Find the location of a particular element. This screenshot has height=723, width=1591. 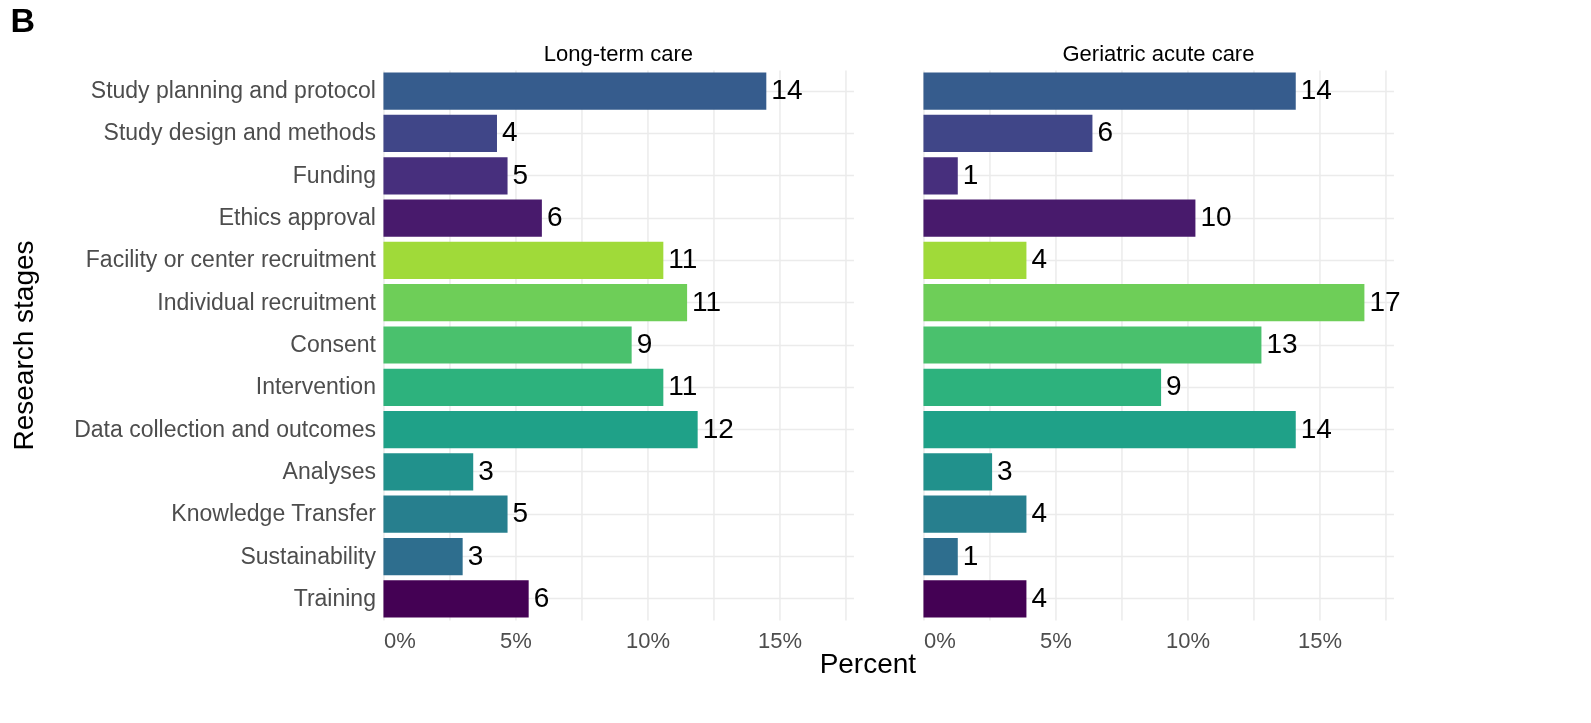

chart-title: Long-term care is located at coordinates (618, 53).